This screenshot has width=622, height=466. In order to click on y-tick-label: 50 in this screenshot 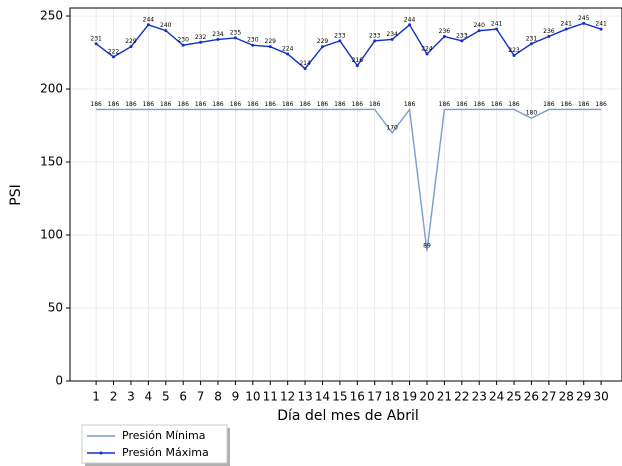, I will do `click(55, 308)`.